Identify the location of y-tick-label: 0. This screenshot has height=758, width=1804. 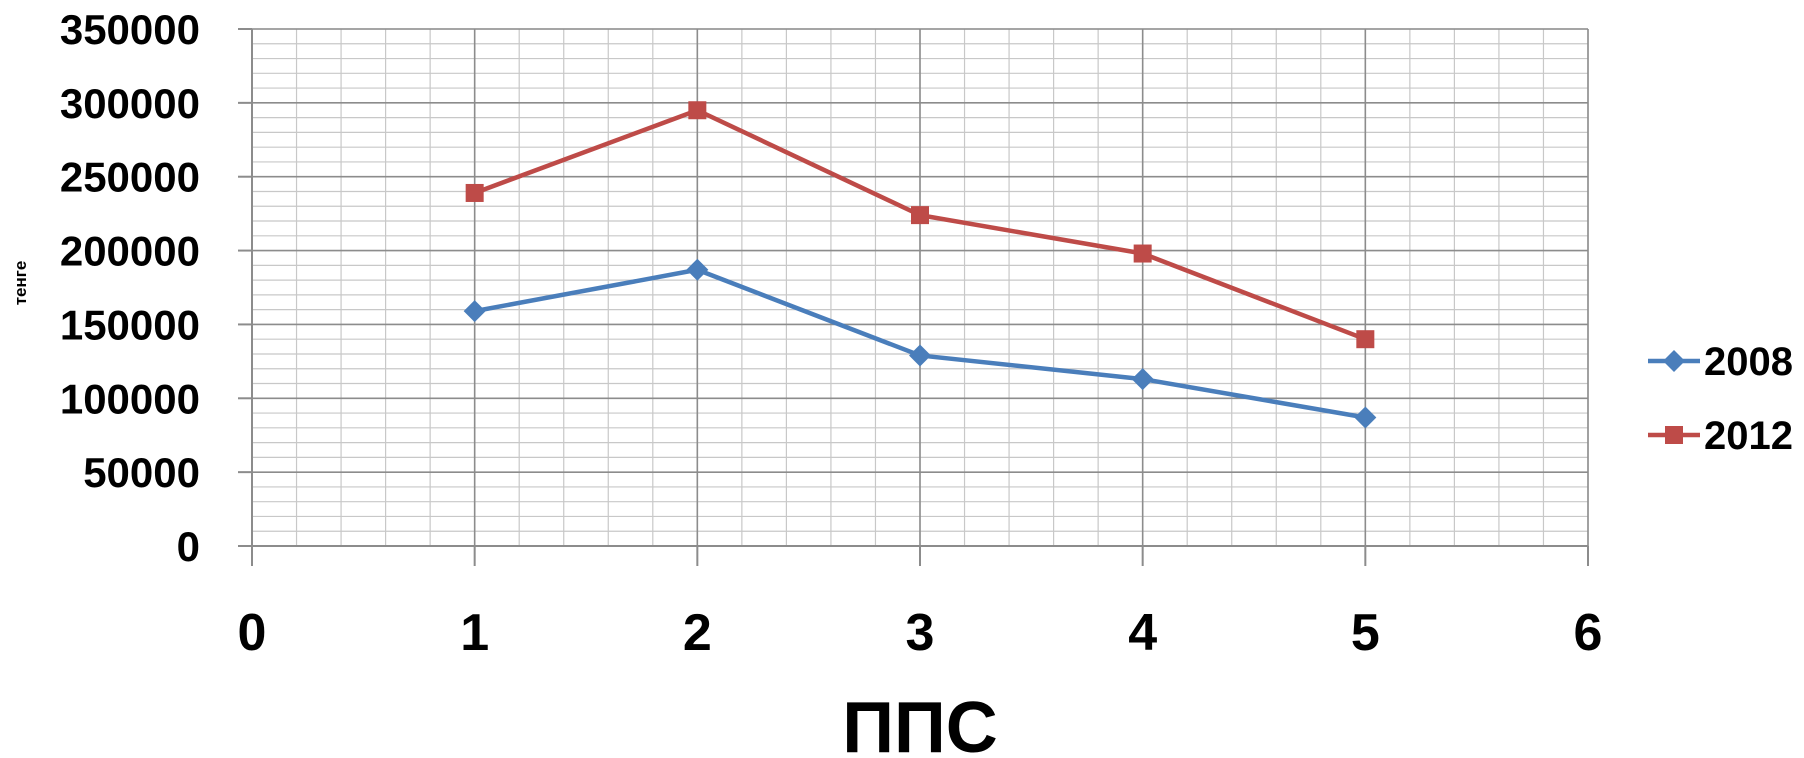
(188, 546).